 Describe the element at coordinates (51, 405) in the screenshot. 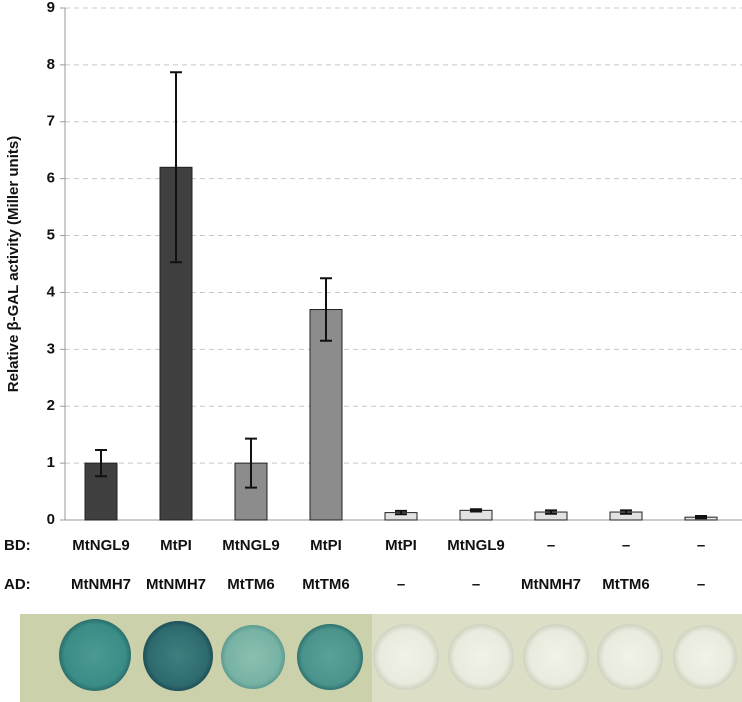

I see `y-tick-label: 2` at that location.